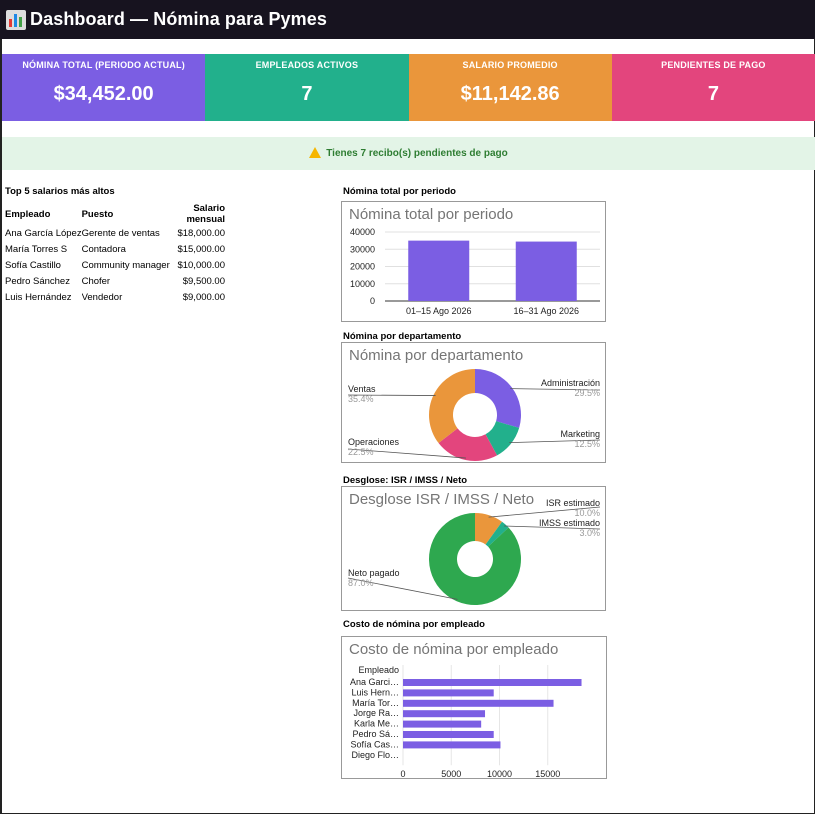  What do you see at coordinates (372, 301) in the screenshot?
I see `y-tick-label: 0` at bounding box center [372, 301].